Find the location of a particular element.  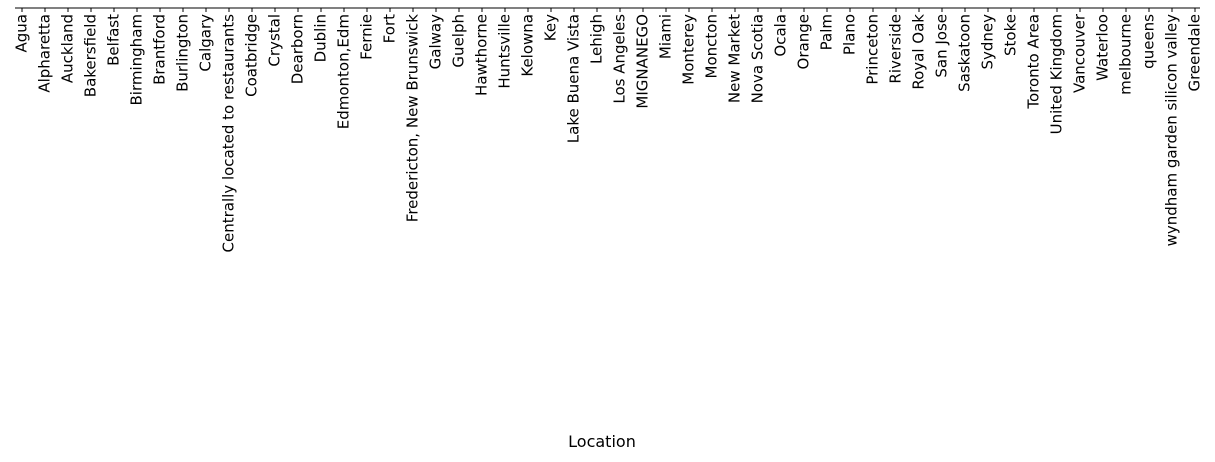

x-tick-label: Edmonton,Edm is located at coordinates (344, 71).